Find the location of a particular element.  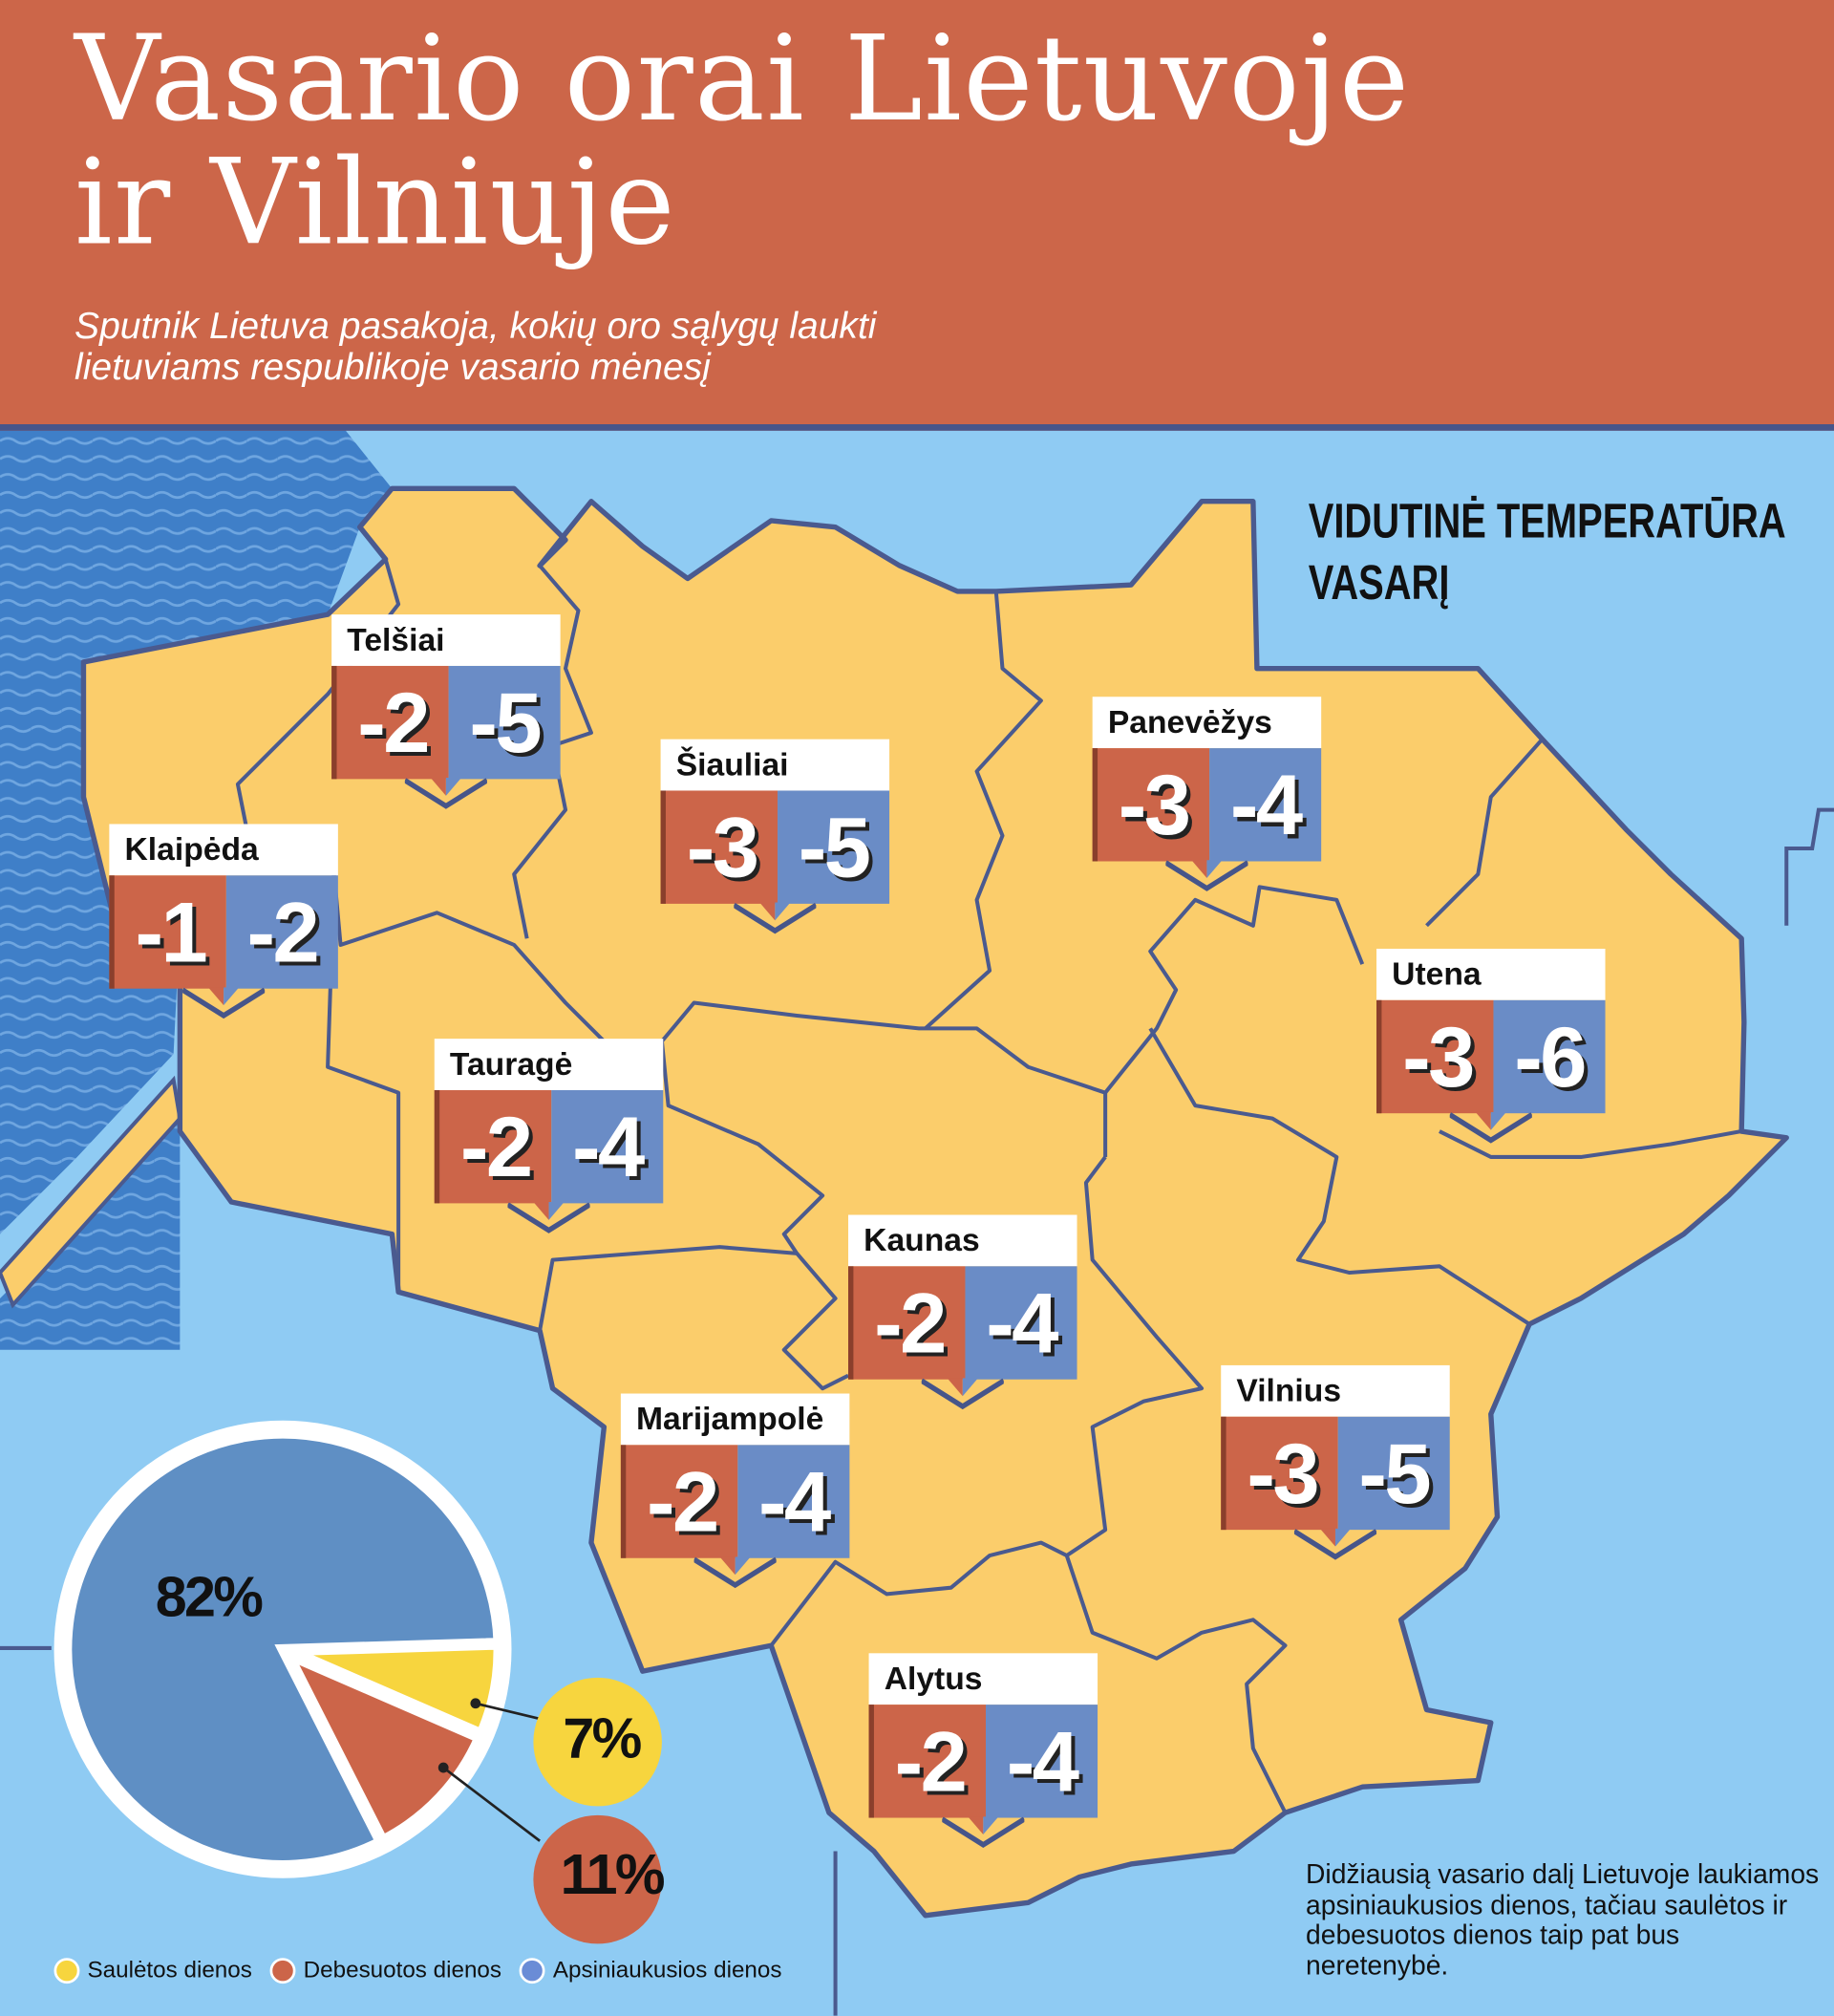

city-name: Alytus is located at coordinates (983, 1679).